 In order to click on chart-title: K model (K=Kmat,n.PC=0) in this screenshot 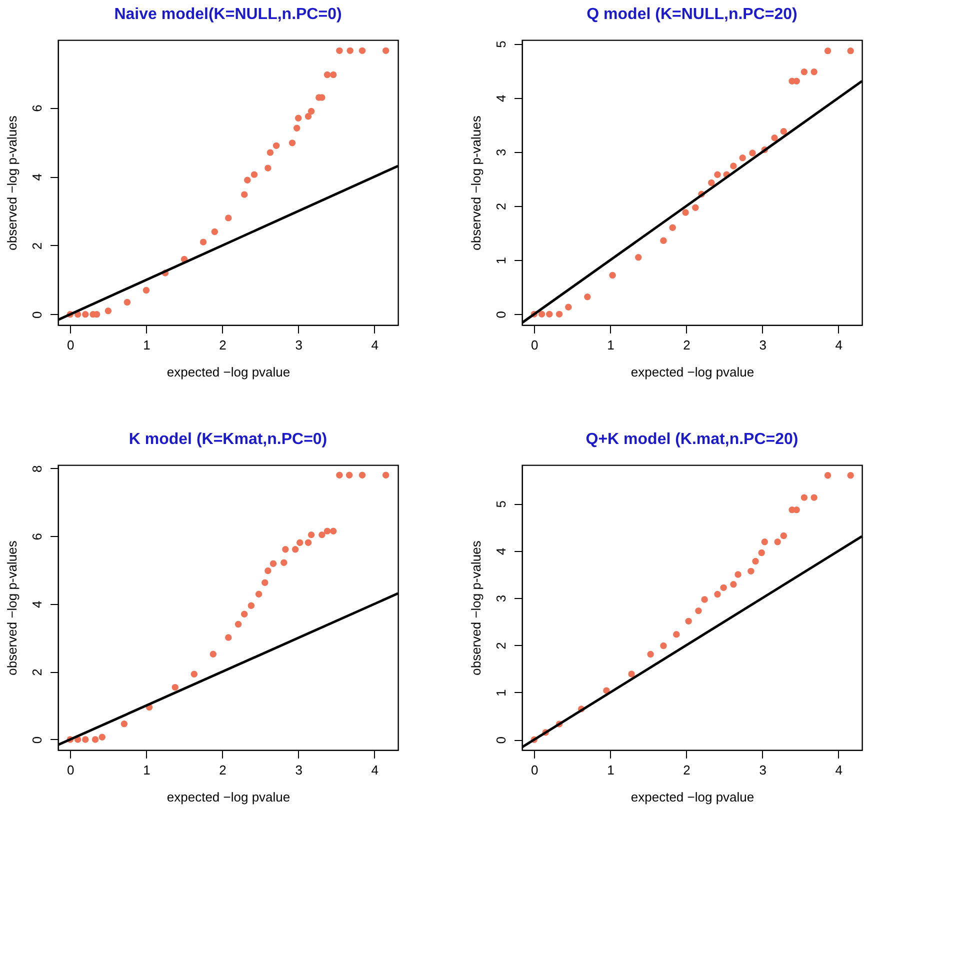, I will do `click(228, 439)`.